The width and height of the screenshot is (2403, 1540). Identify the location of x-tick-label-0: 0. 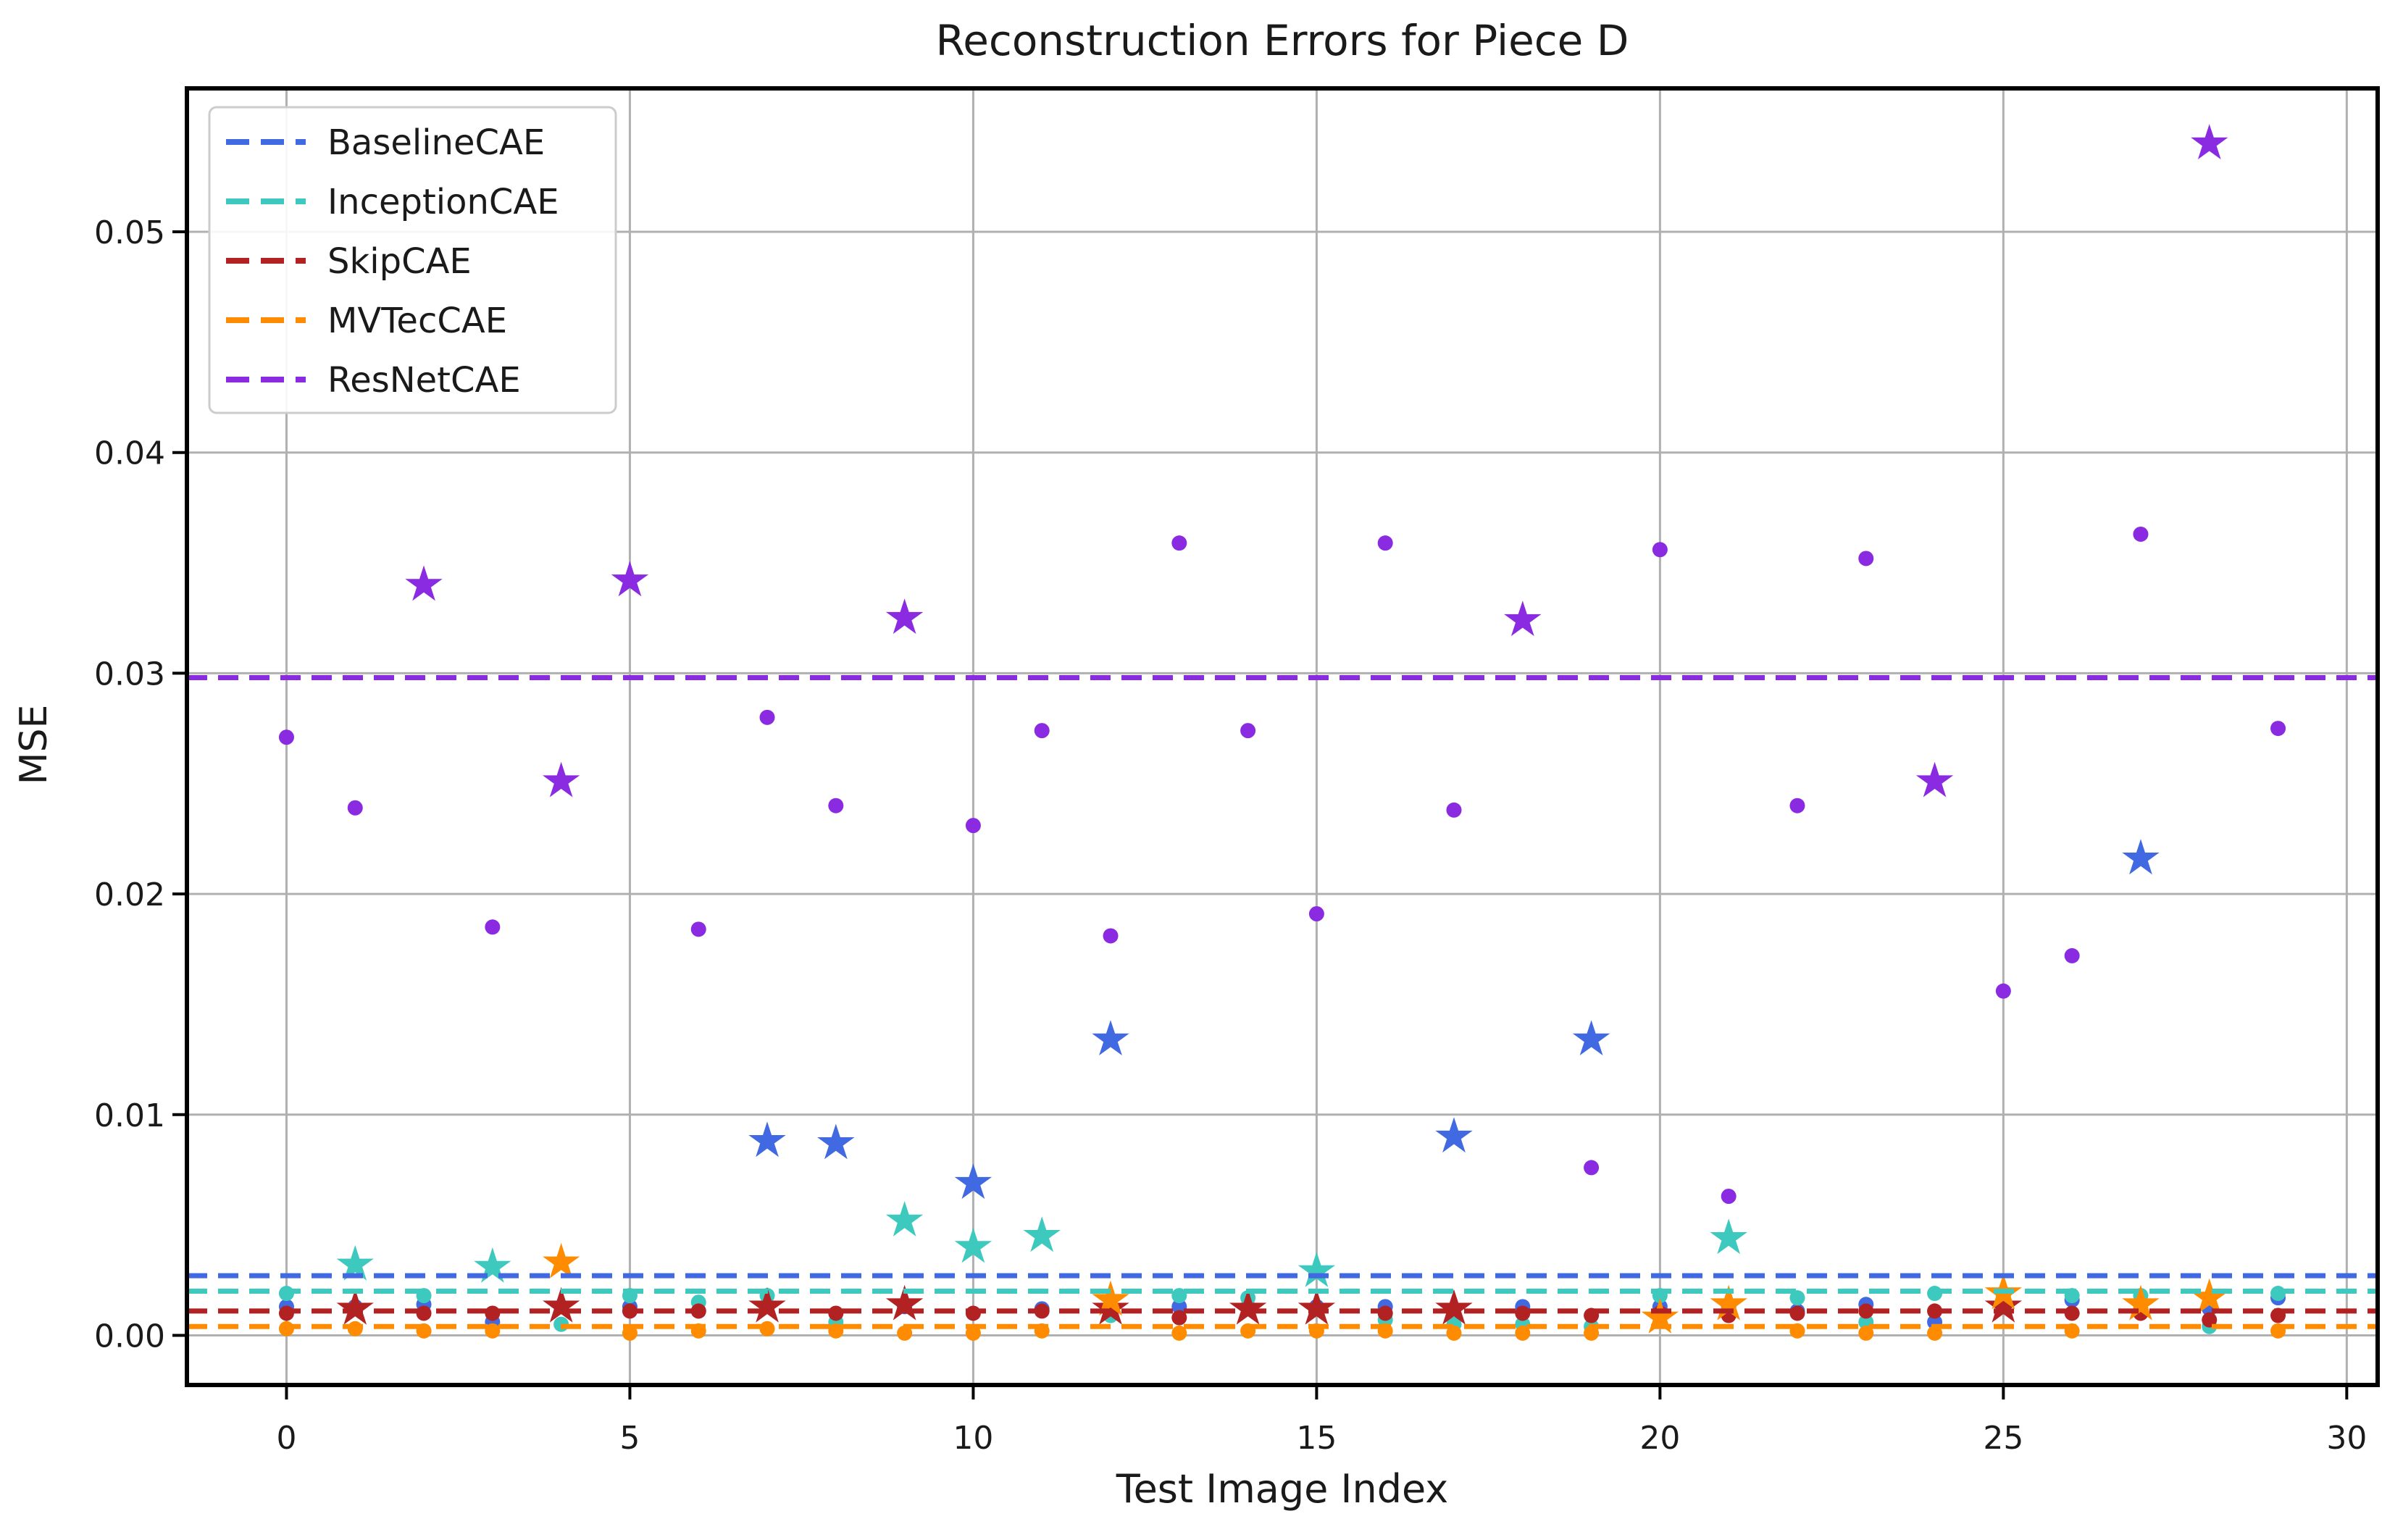
(286, 1438).